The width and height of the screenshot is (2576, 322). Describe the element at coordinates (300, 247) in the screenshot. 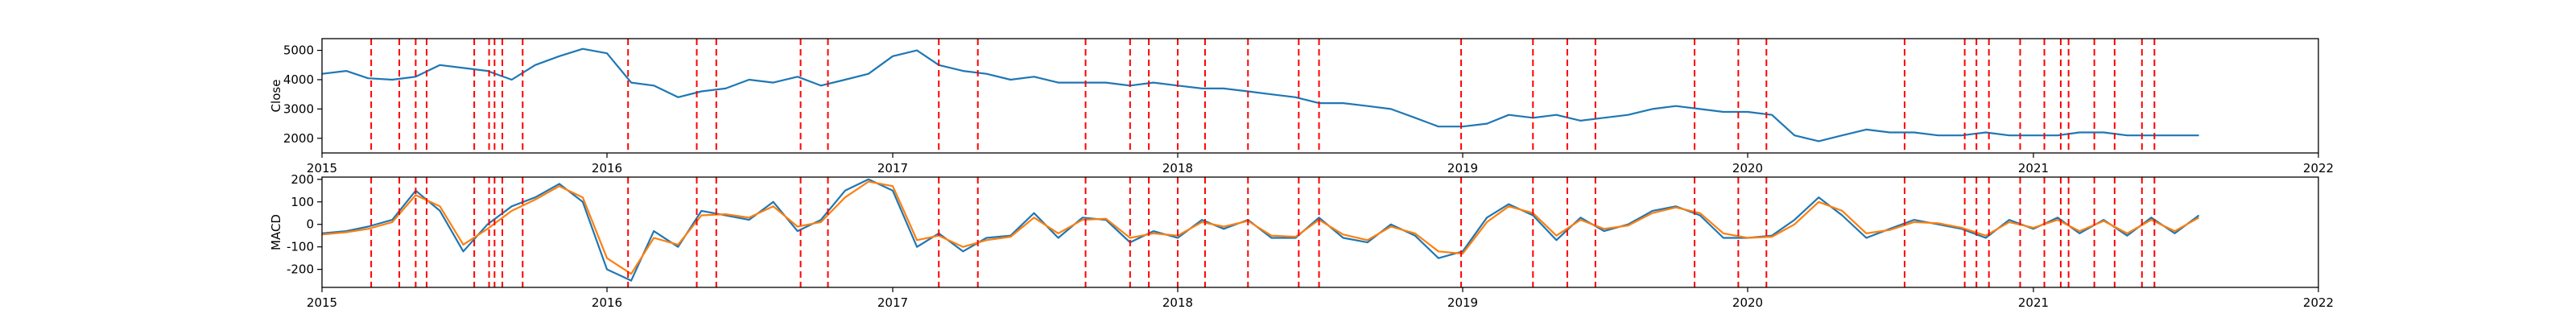

I see `y-tick-label: -100` at that location.